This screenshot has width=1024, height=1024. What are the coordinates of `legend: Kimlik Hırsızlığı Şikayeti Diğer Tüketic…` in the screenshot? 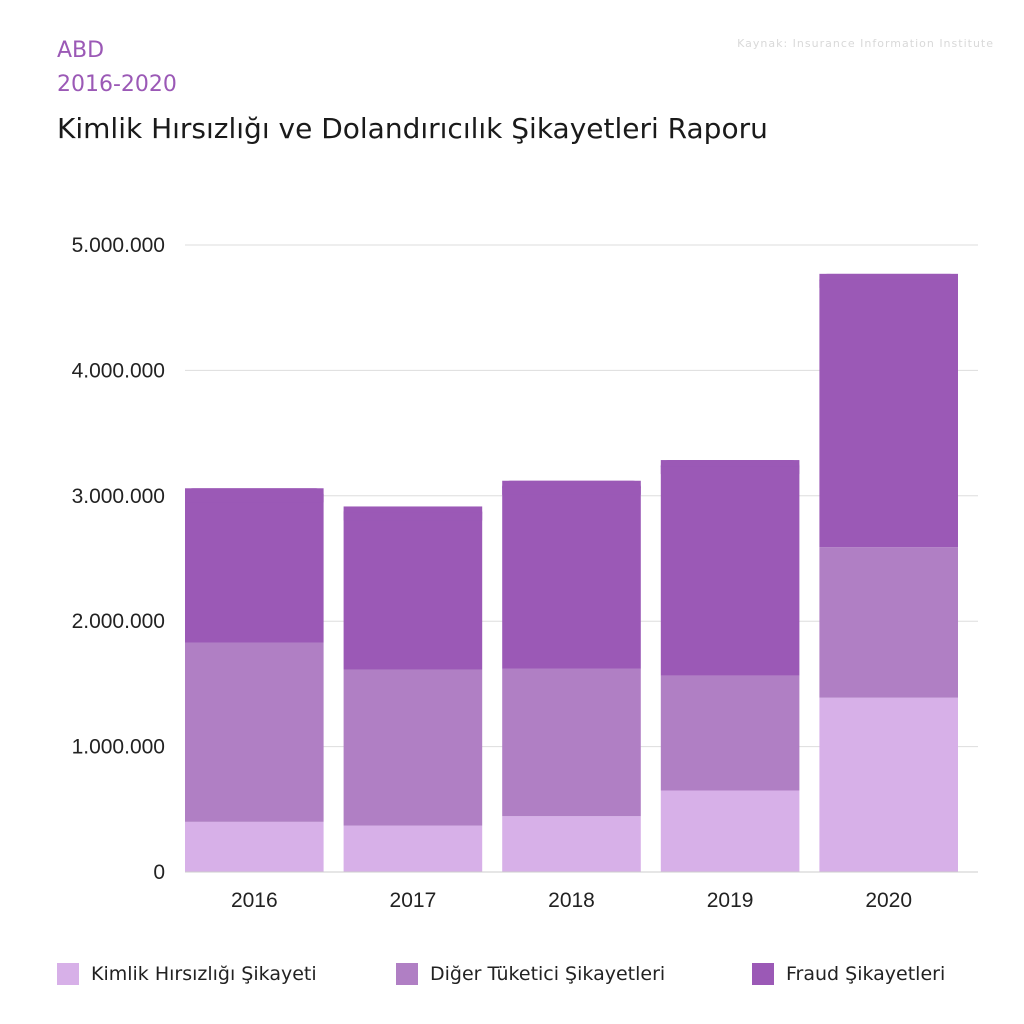 It's located at (512, 978).